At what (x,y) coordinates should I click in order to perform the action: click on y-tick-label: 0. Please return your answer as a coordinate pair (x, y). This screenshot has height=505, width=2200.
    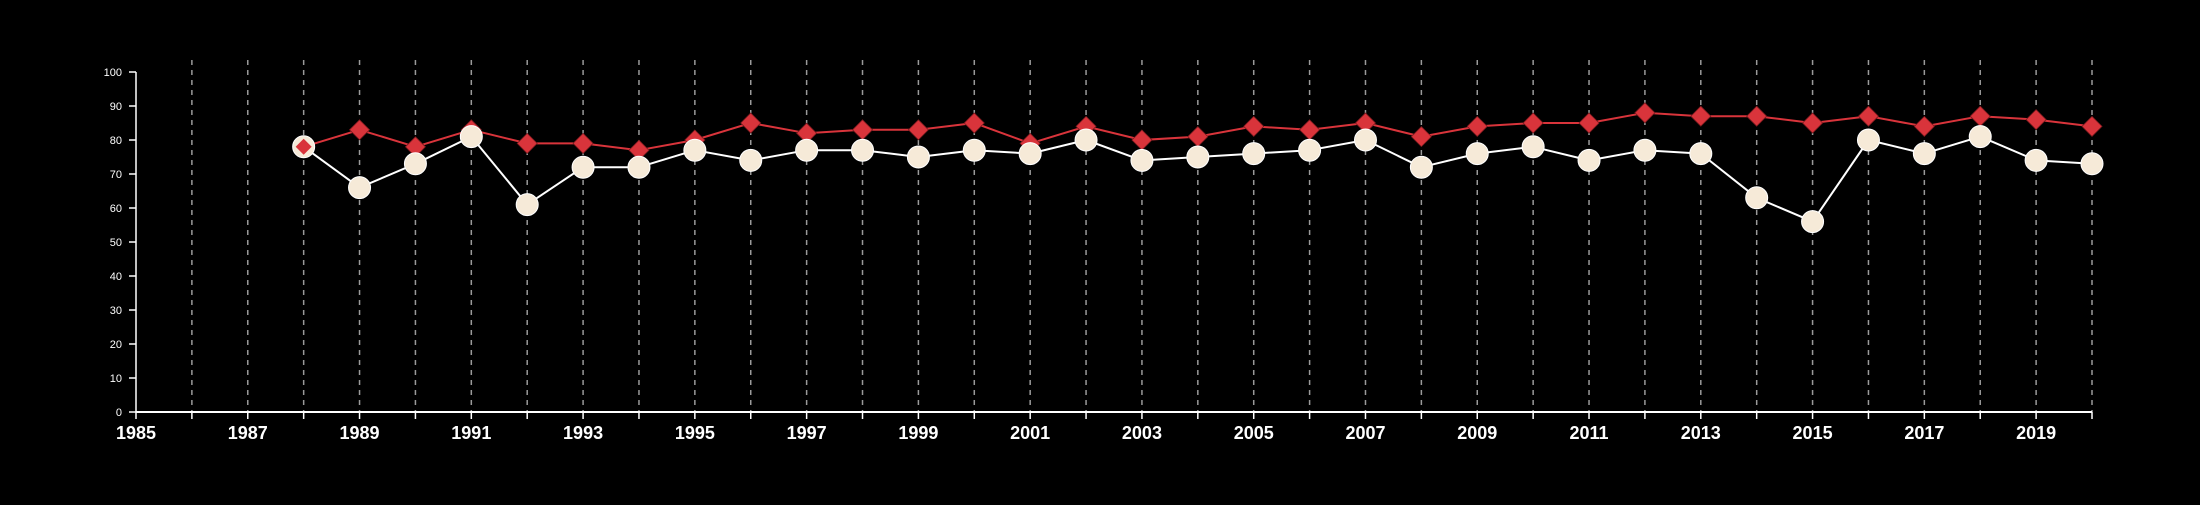
    Looking at the image, I should click on (119, 413).